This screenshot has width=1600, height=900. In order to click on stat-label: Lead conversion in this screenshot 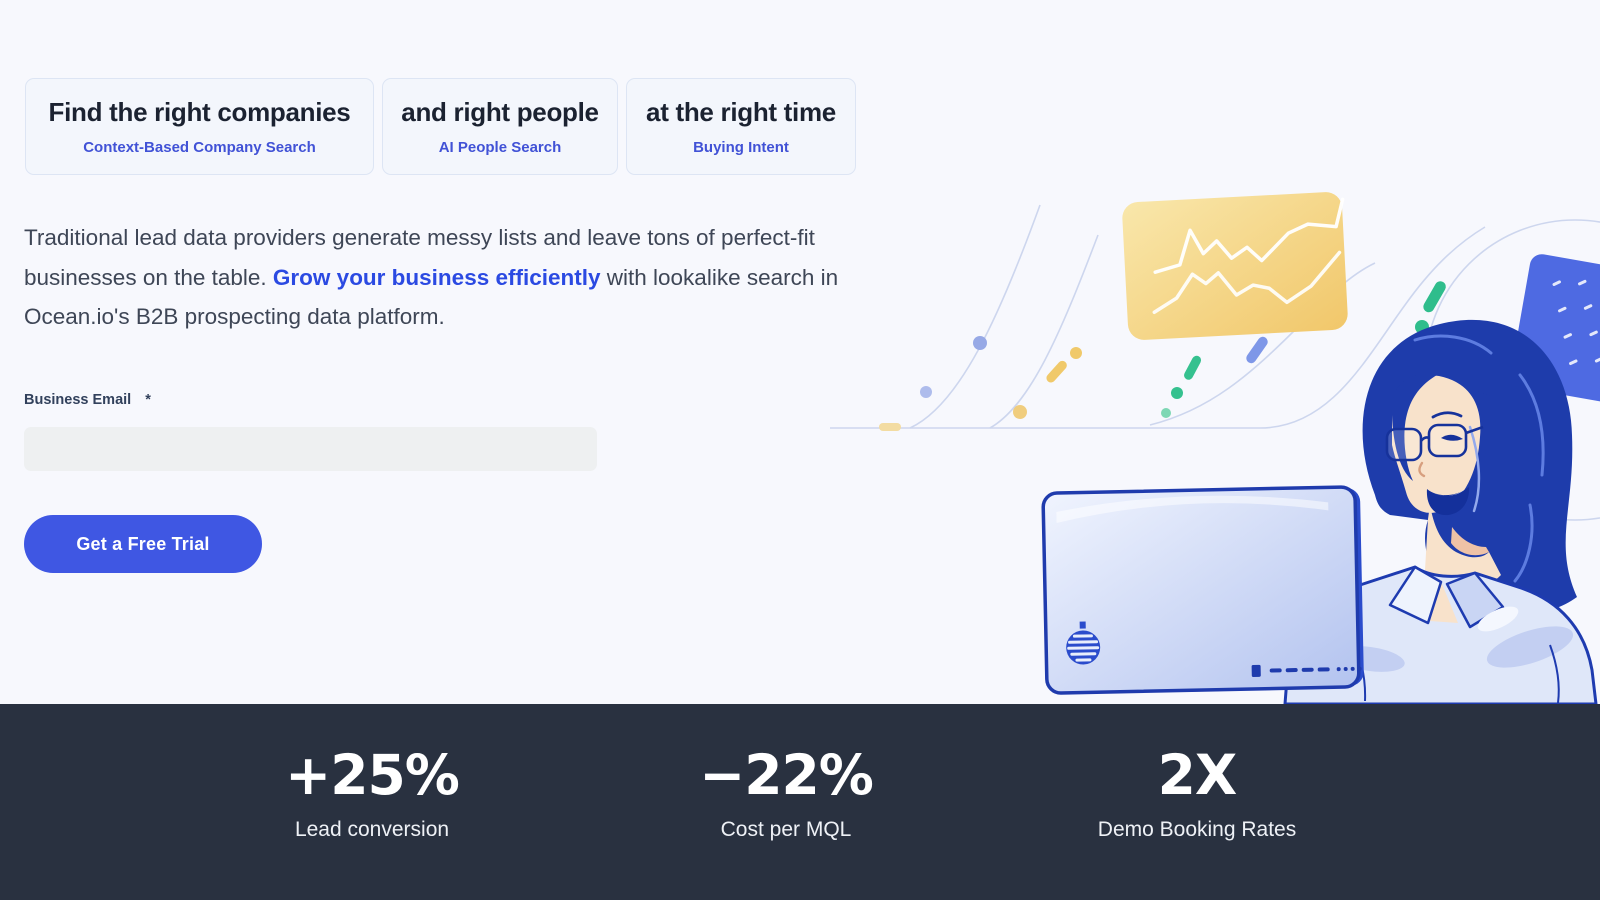, I will do `click(372, 829)`.